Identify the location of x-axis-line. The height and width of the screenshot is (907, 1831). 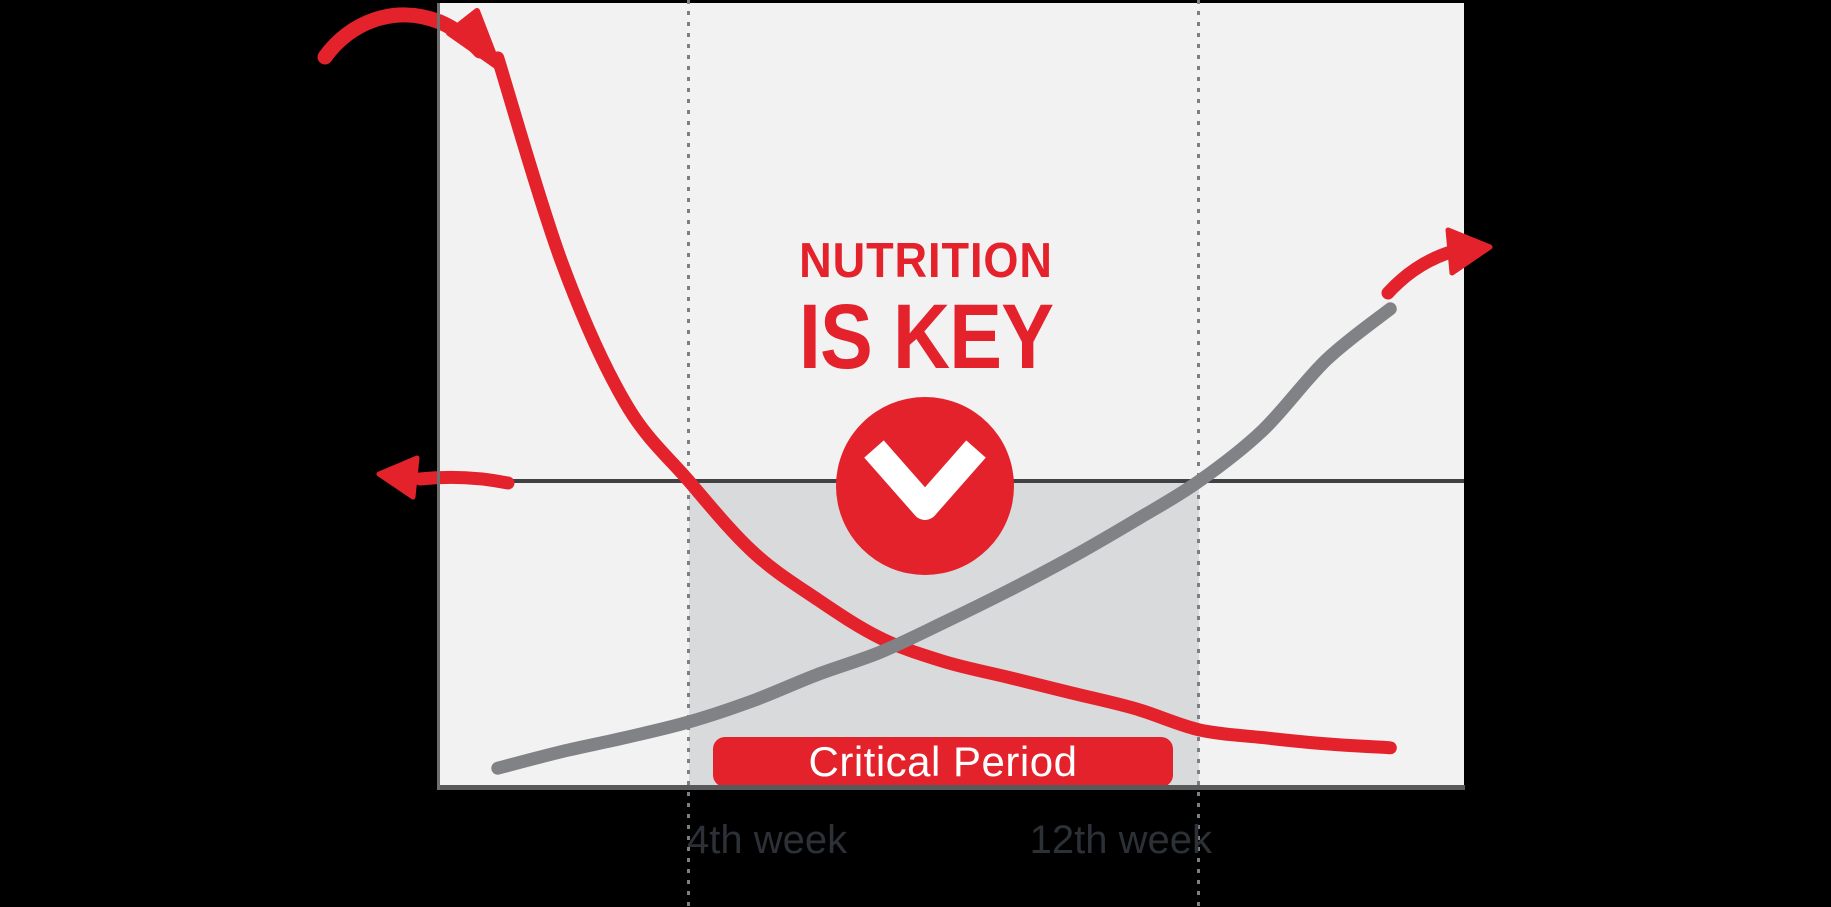
(951, 787).